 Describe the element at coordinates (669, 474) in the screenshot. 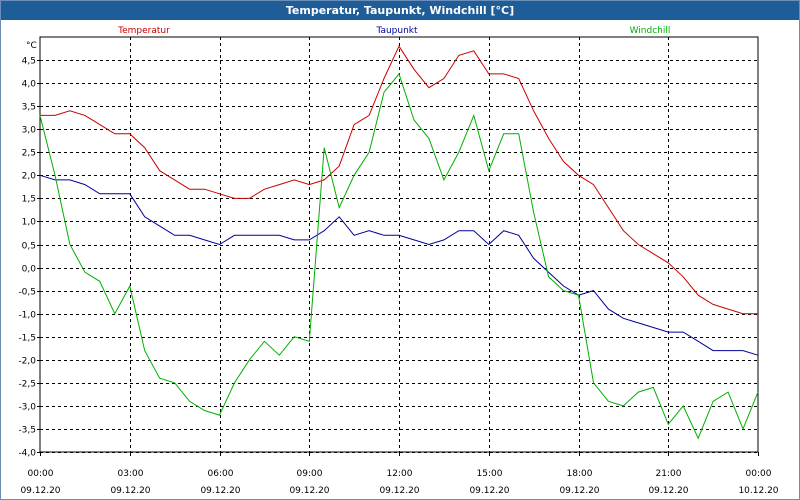

I see `x-tick-time-label: 21:00` at that location.